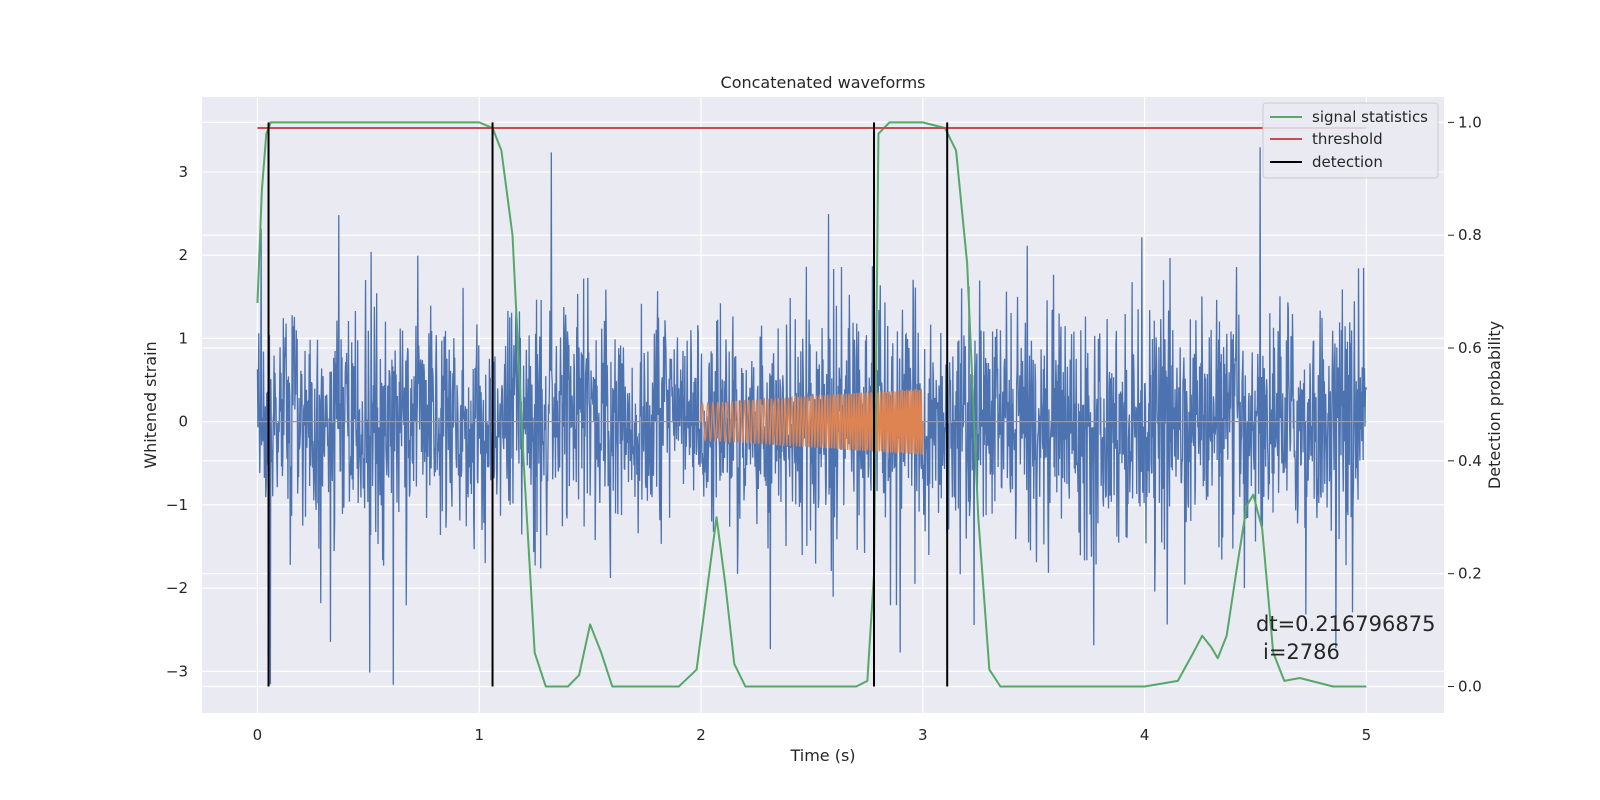 This screenshot has height=800, width=1600. What do you see at coordinates (822, 755) in the screenshot?
I see `x-axis-label: Time (s)` at bounding box center [822, 755].